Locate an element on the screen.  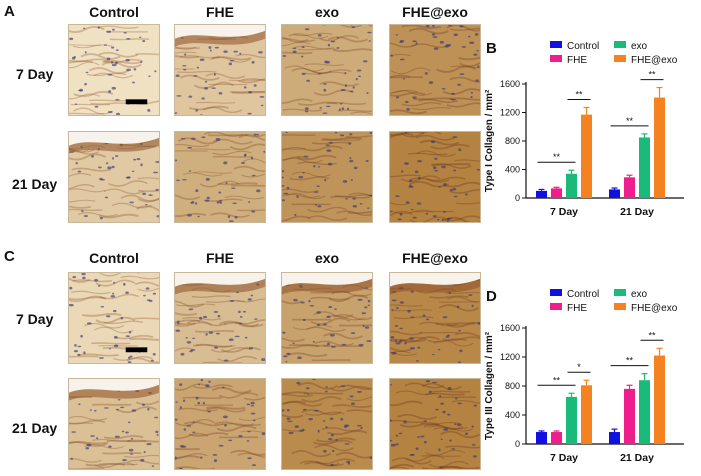
micrograph-c-fhe-exo-21day is located at coordinates (435, 424).